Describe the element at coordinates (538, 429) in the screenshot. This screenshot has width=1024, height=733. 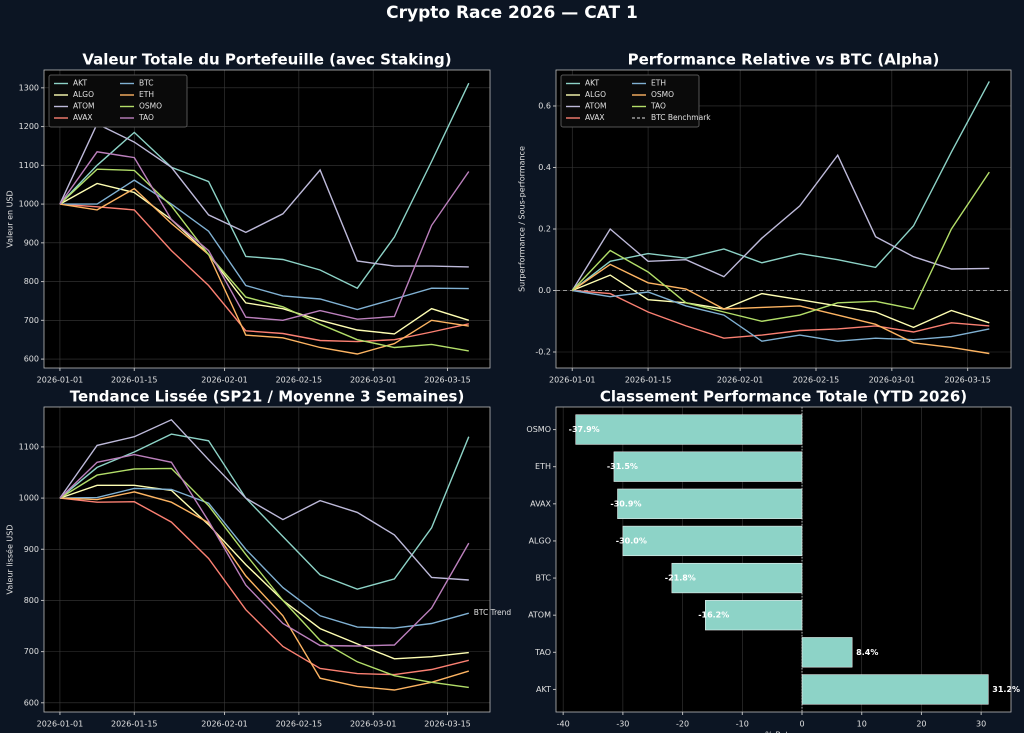
I see `y-tick-label: OSMO` at that location.